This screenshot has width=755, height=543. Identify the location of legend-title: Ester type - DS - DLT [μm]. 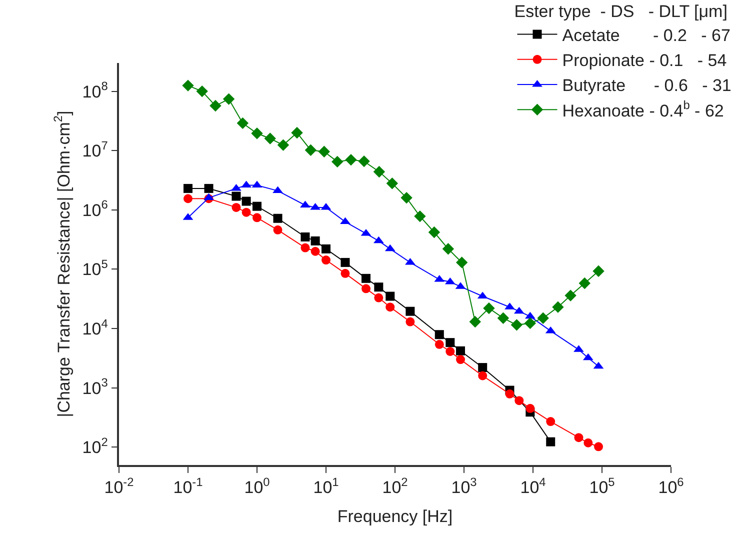
(621, 11).